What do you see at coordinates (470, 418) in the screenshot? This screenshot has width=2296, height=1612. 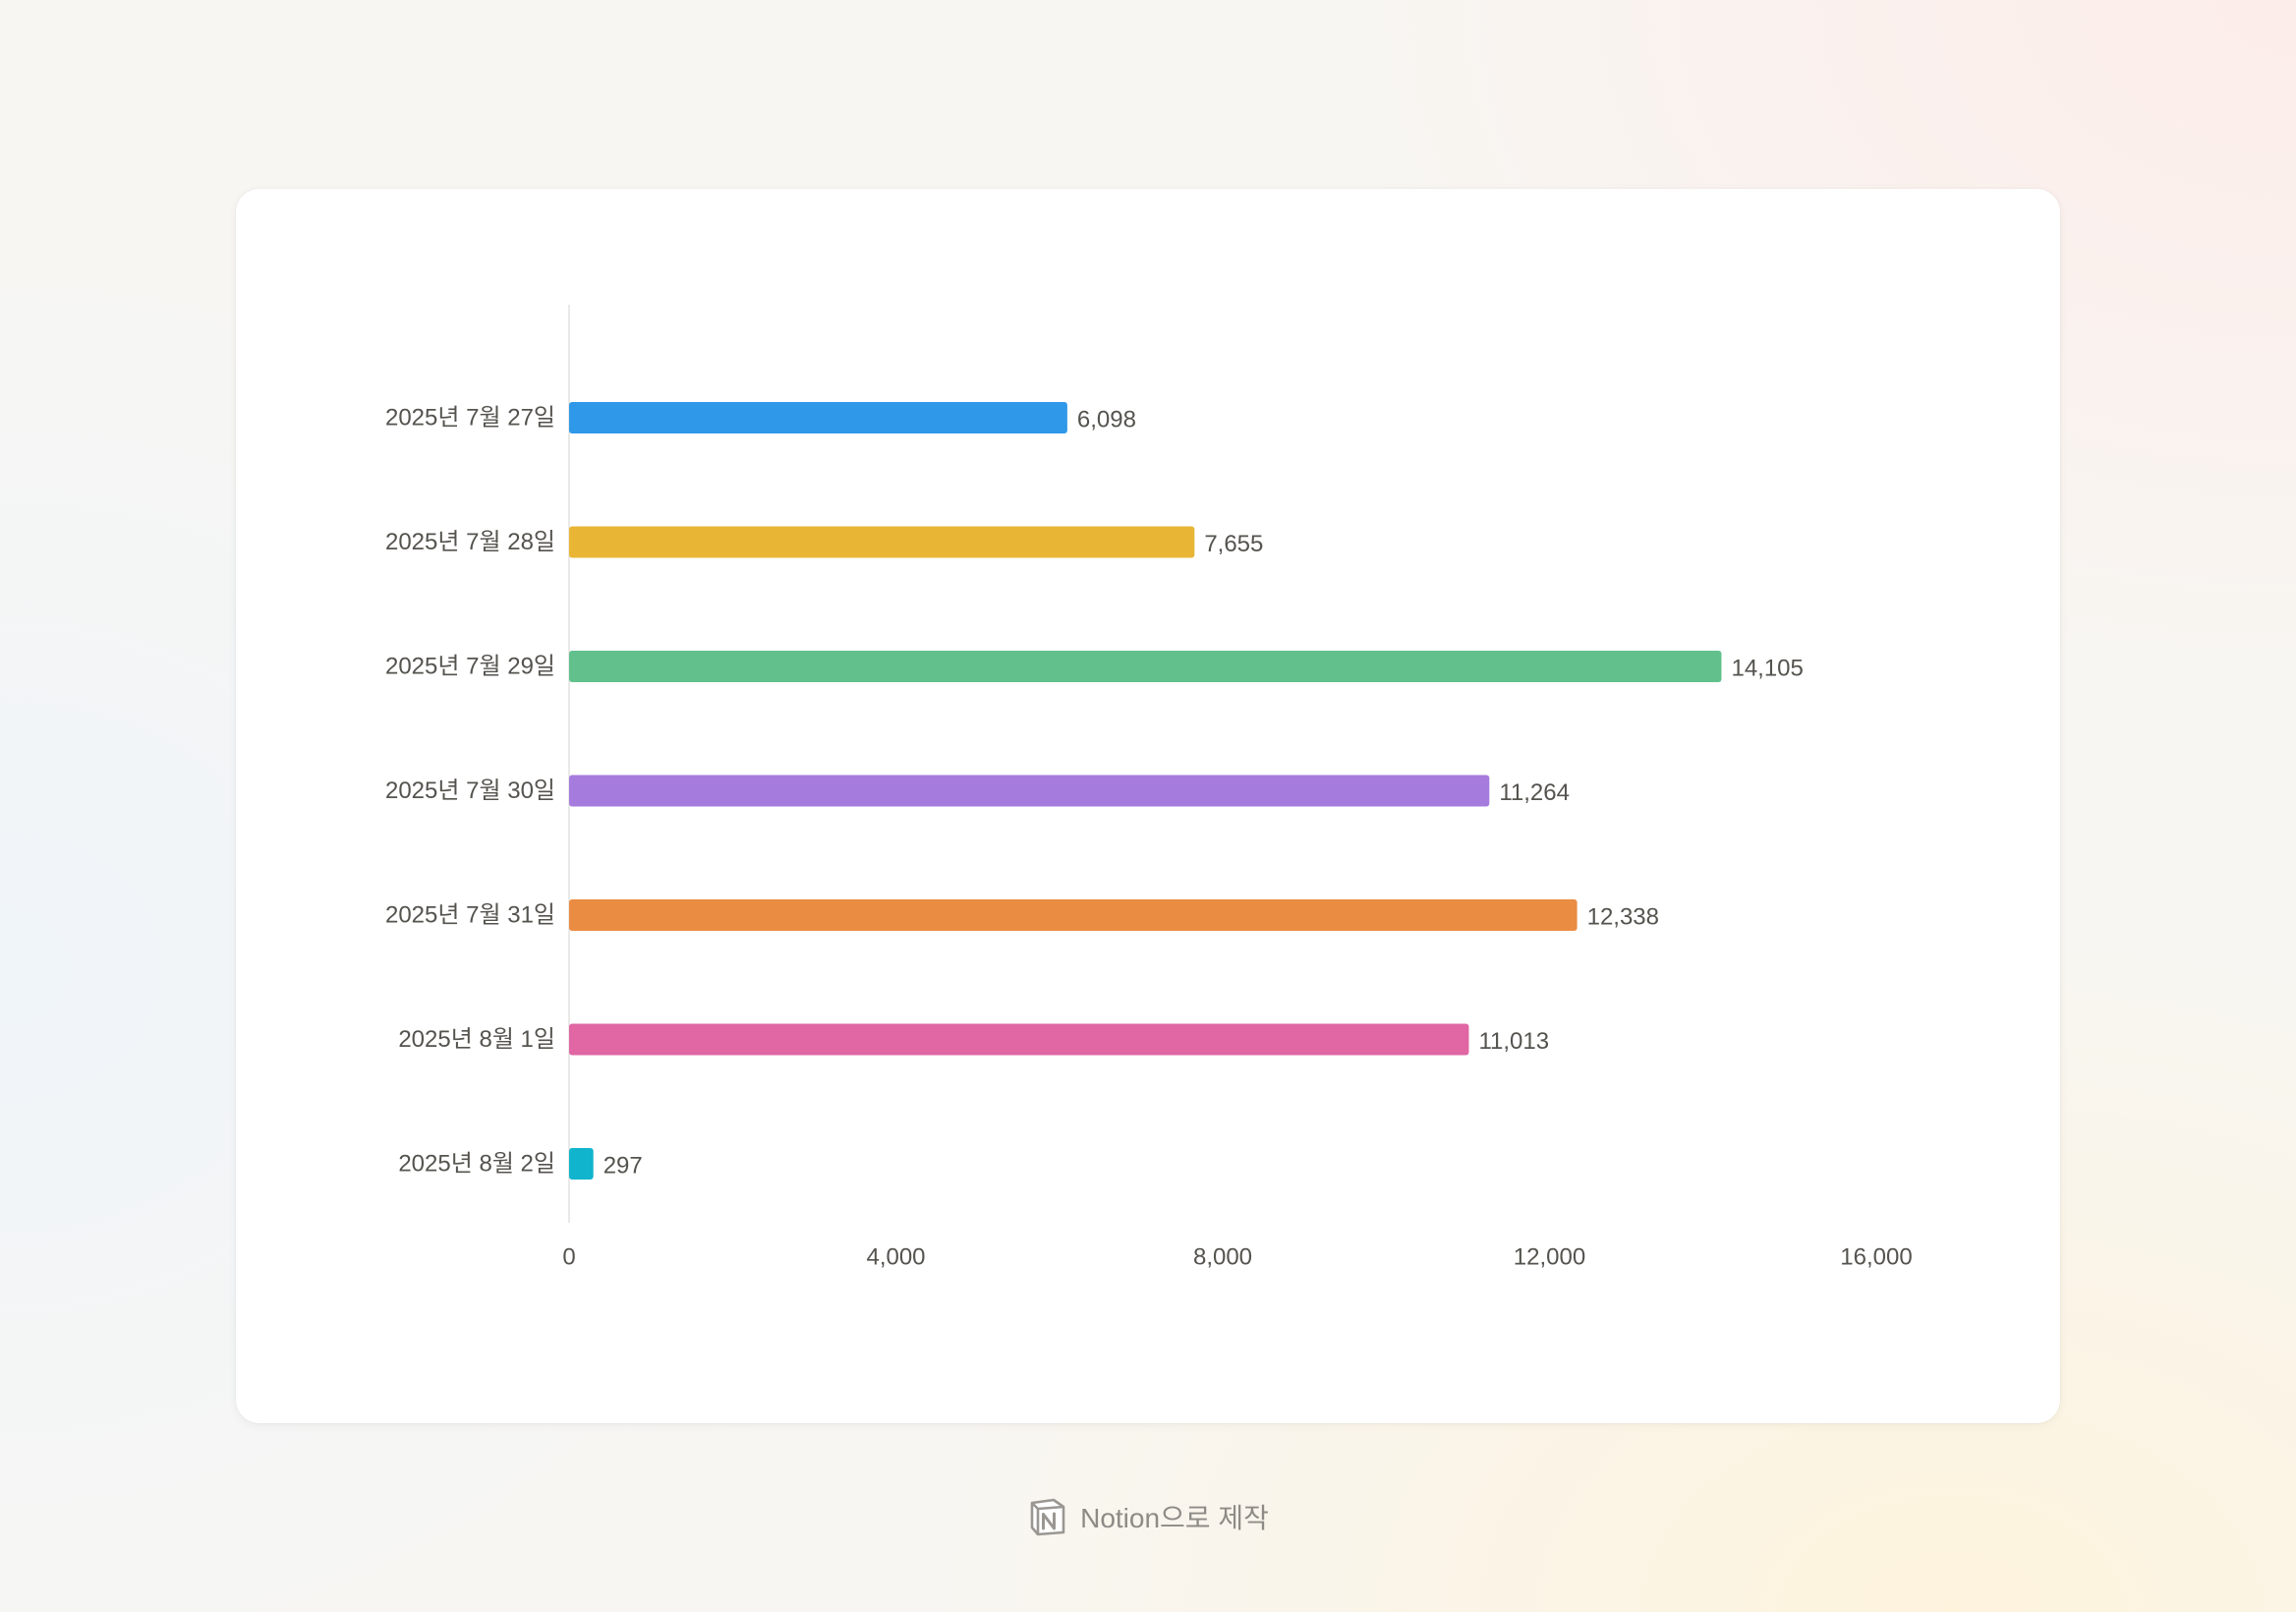 I see `category-label: 2025년 7월 27일` at bounding box center [470, 418].